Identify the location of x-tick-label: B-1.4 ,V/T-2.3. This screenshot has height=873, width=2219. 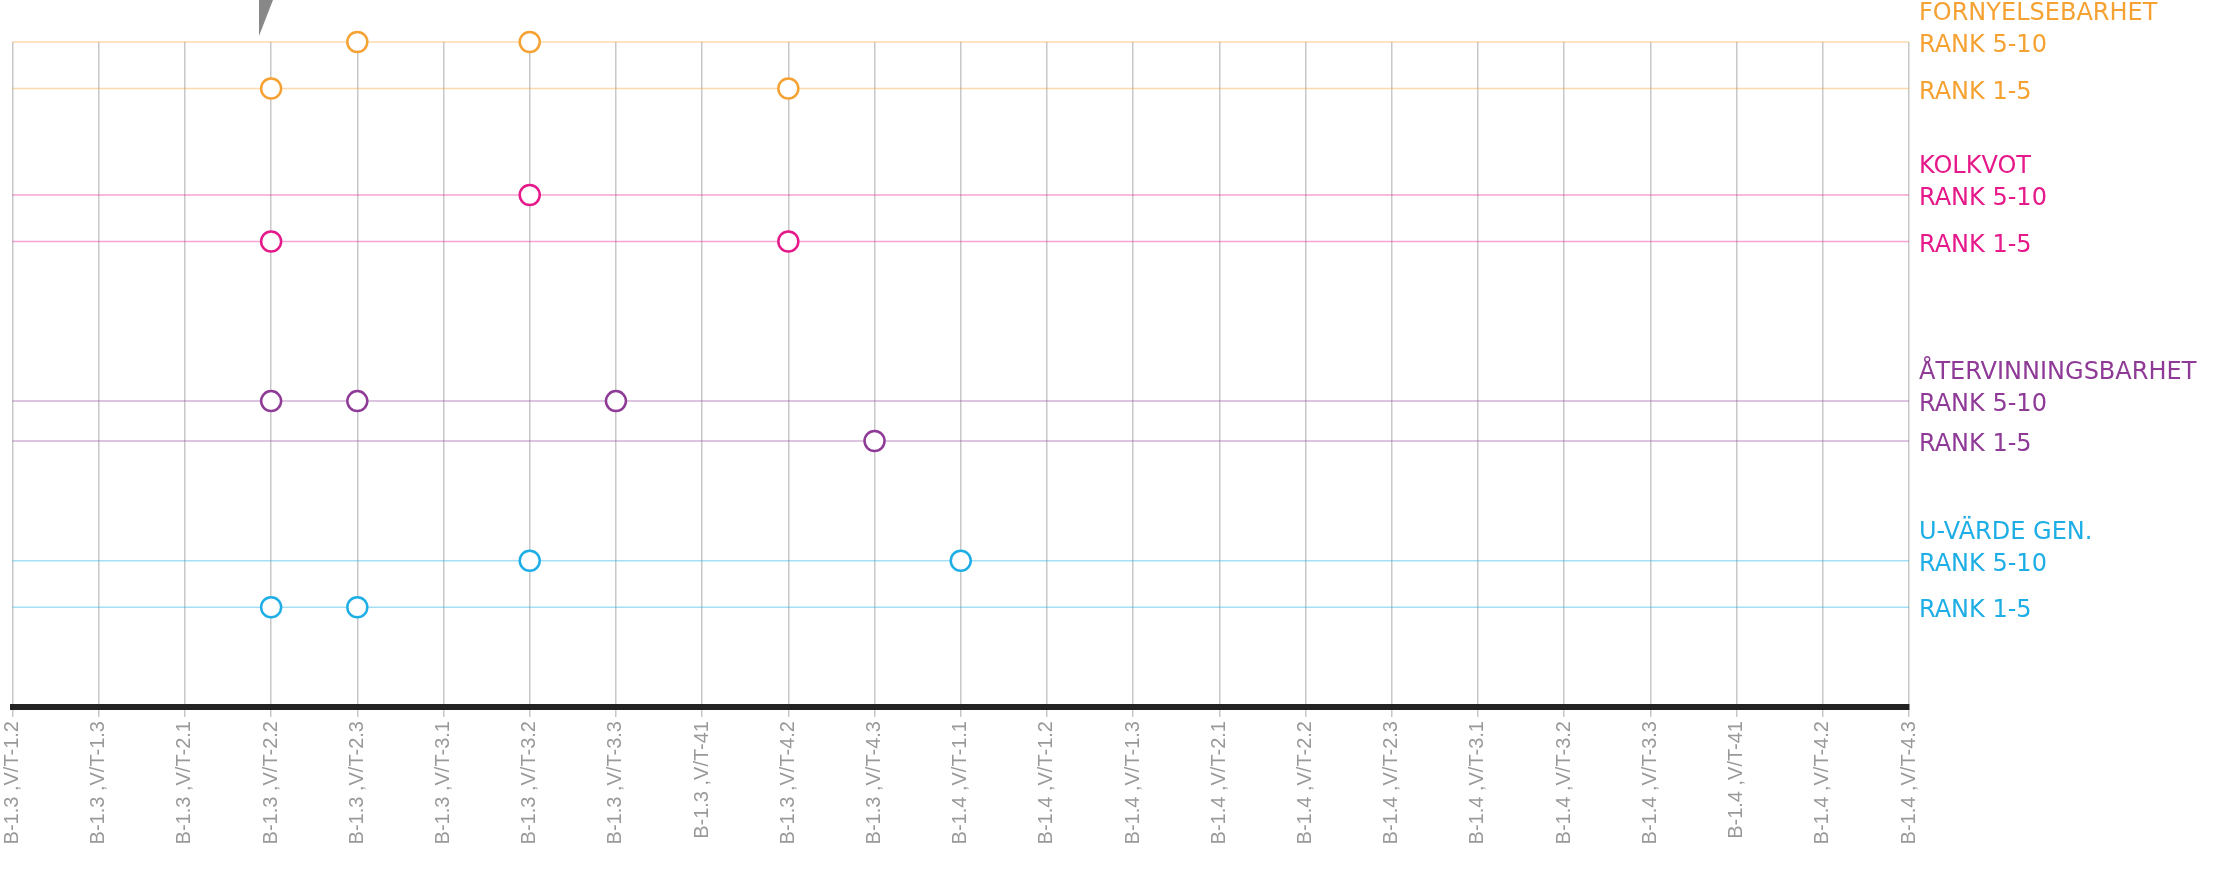
(1390, 783).